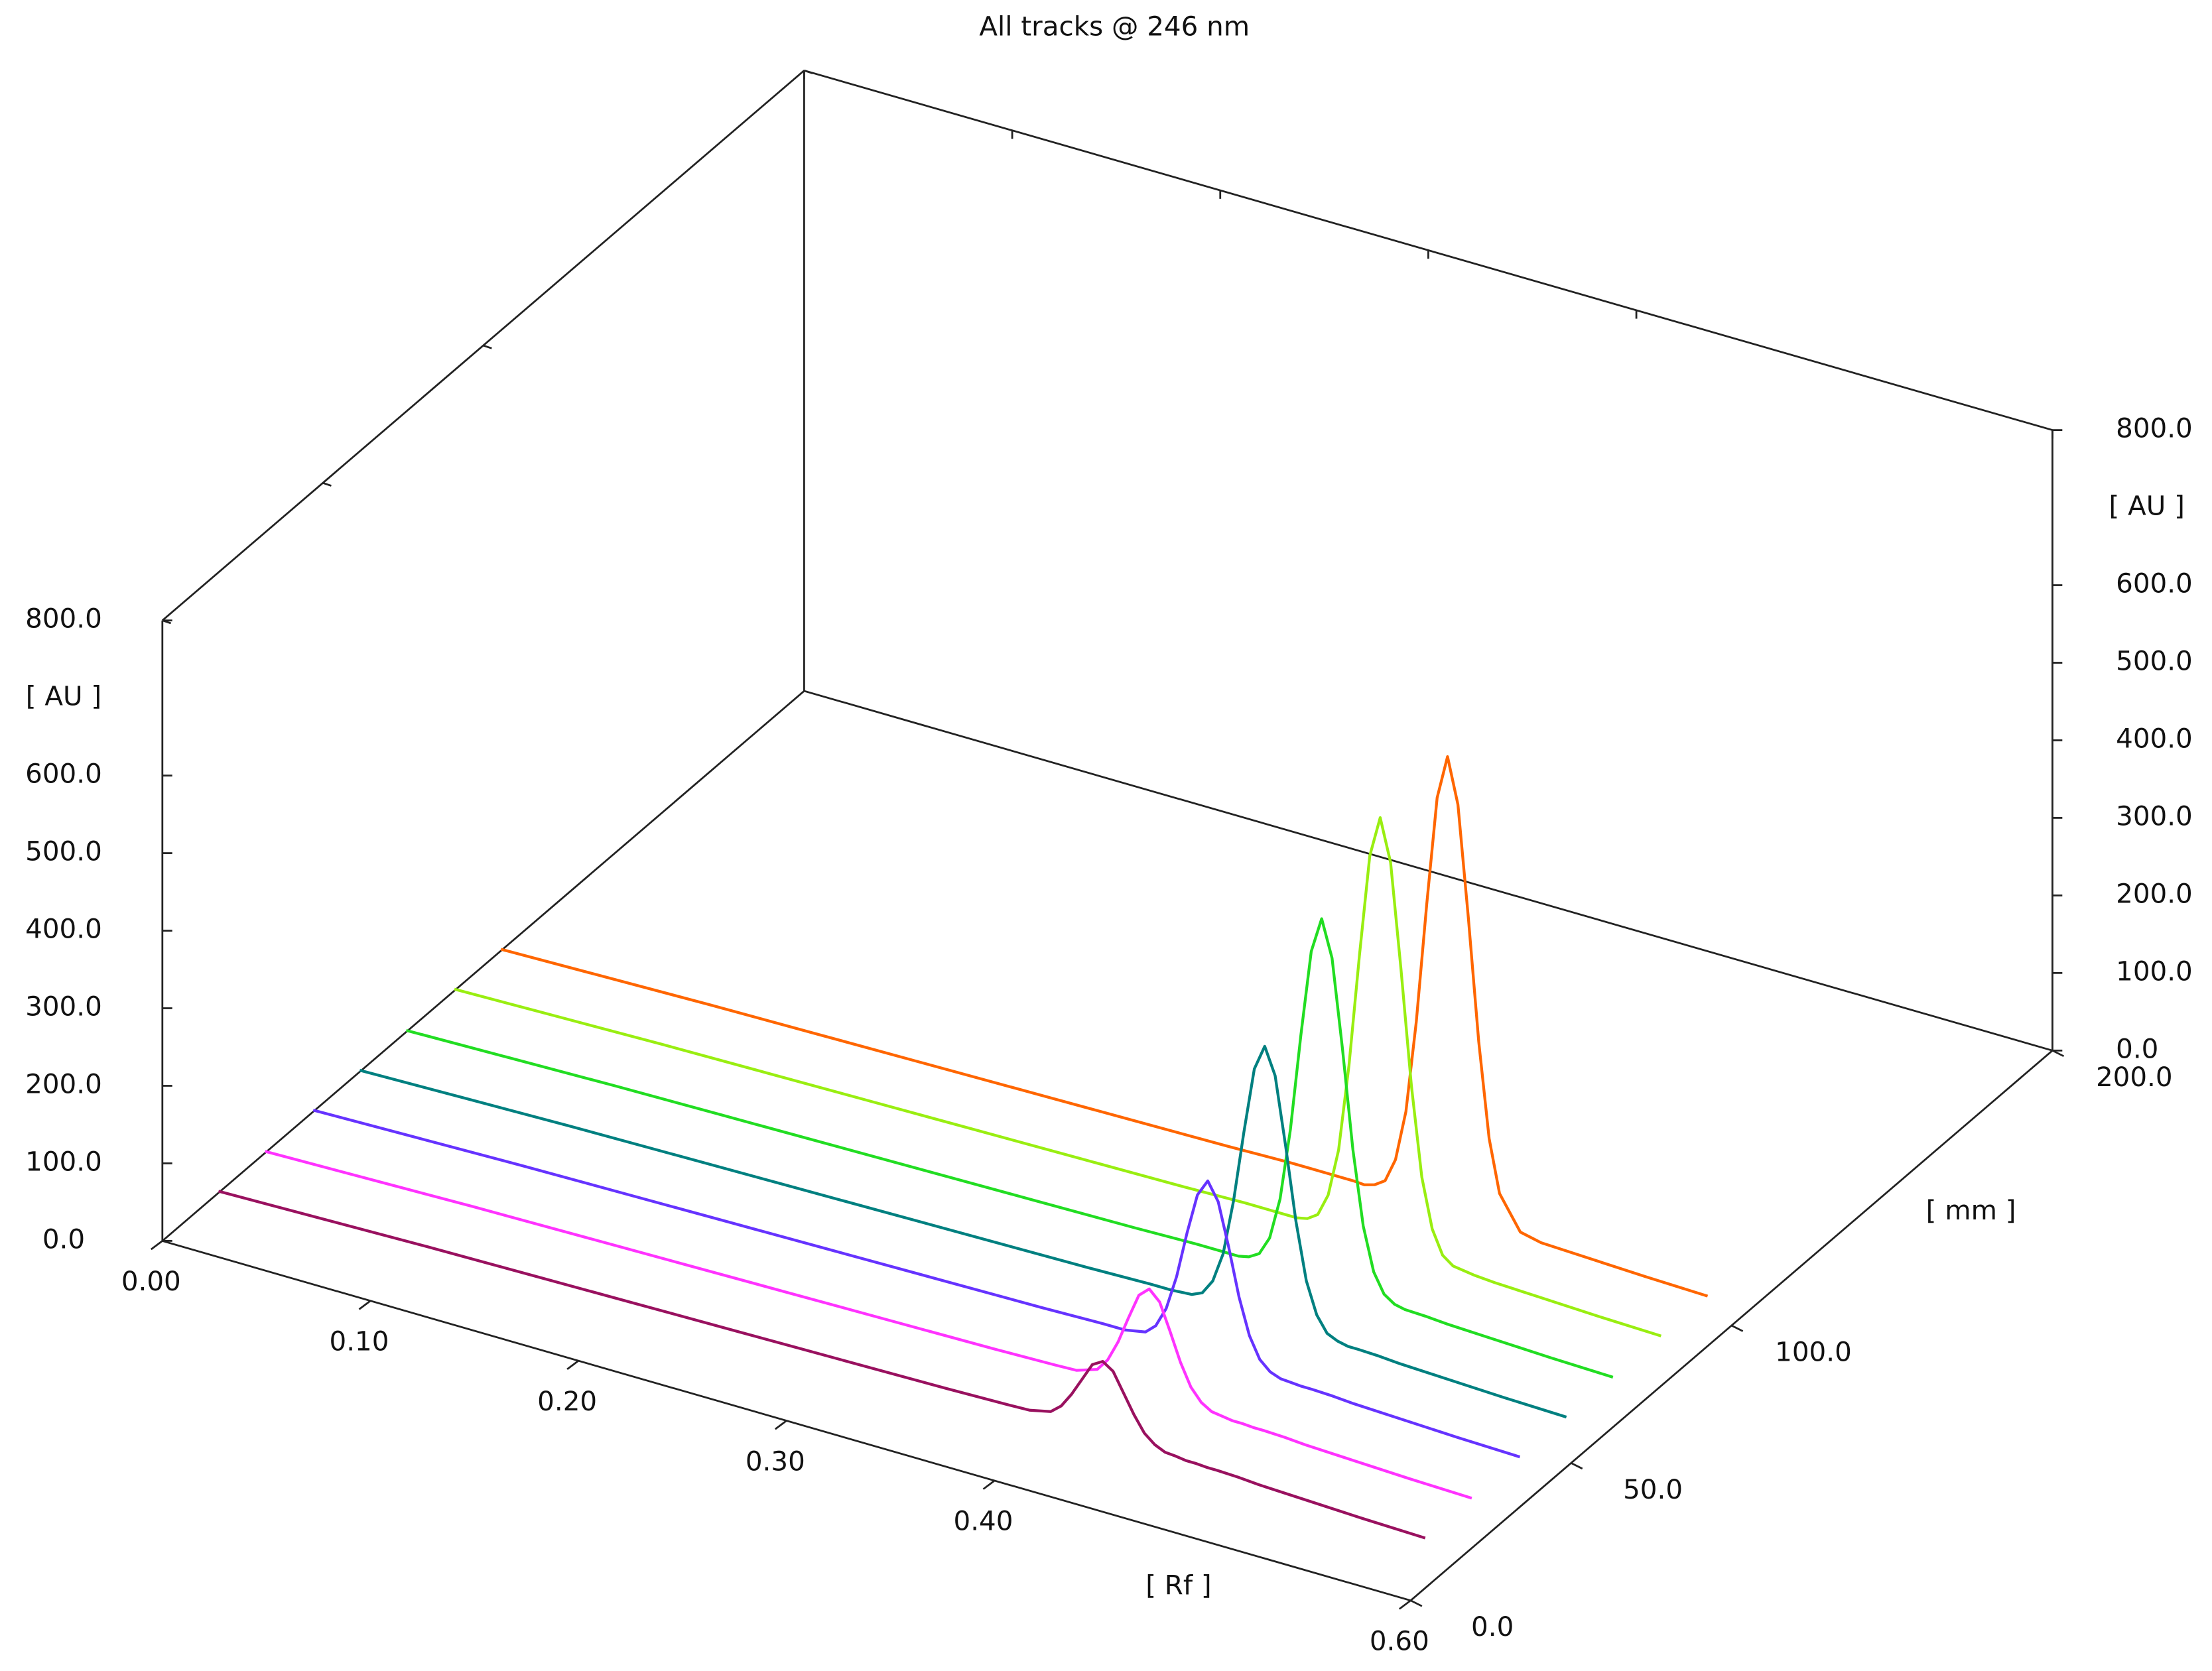 This screenshot has width=2212, height=1671. I want to click on x-tick-label: 0.20, so click(567, 1401).